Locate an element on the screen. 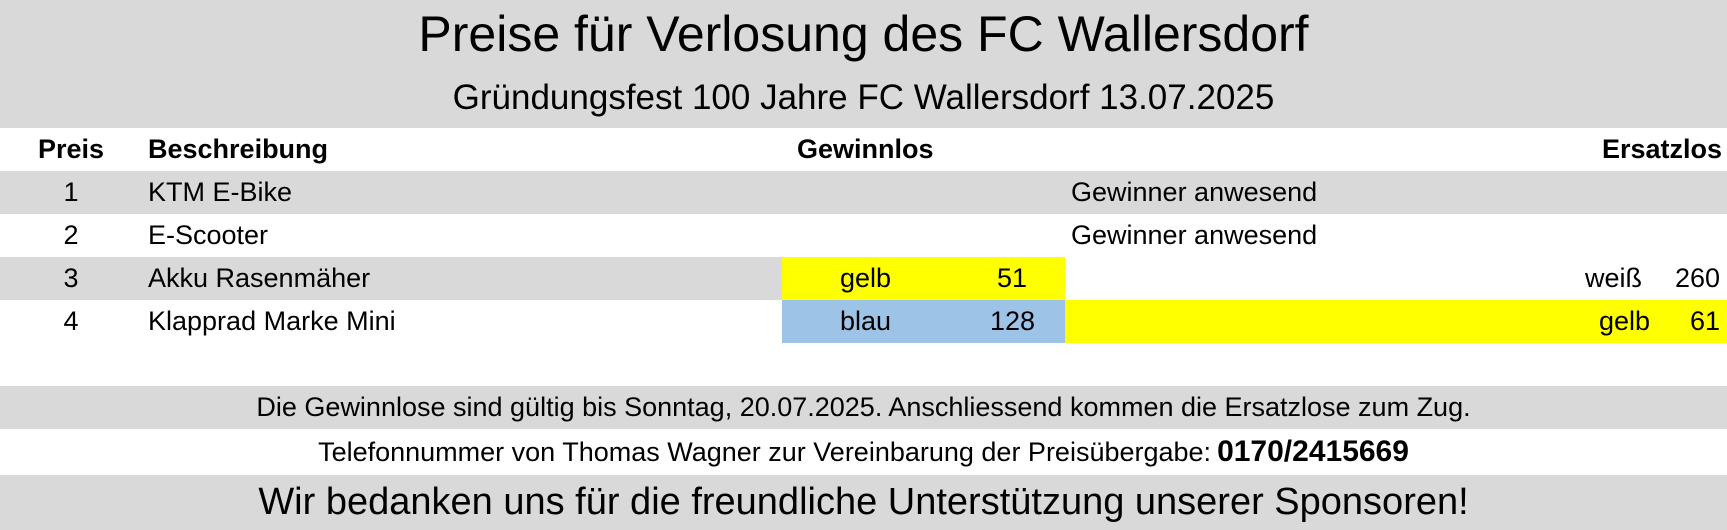 The height and width of the screenshot is (530, 1727). header-beschreibung: Beschreibung is located at coordinates (238, 149).